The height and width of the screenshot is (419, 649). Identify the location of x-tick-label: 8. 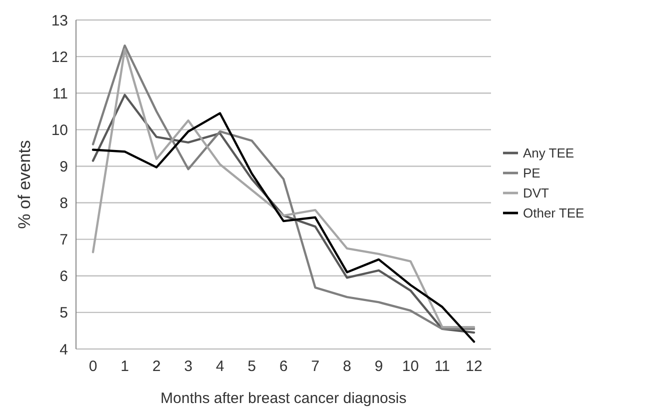
(347, 366).